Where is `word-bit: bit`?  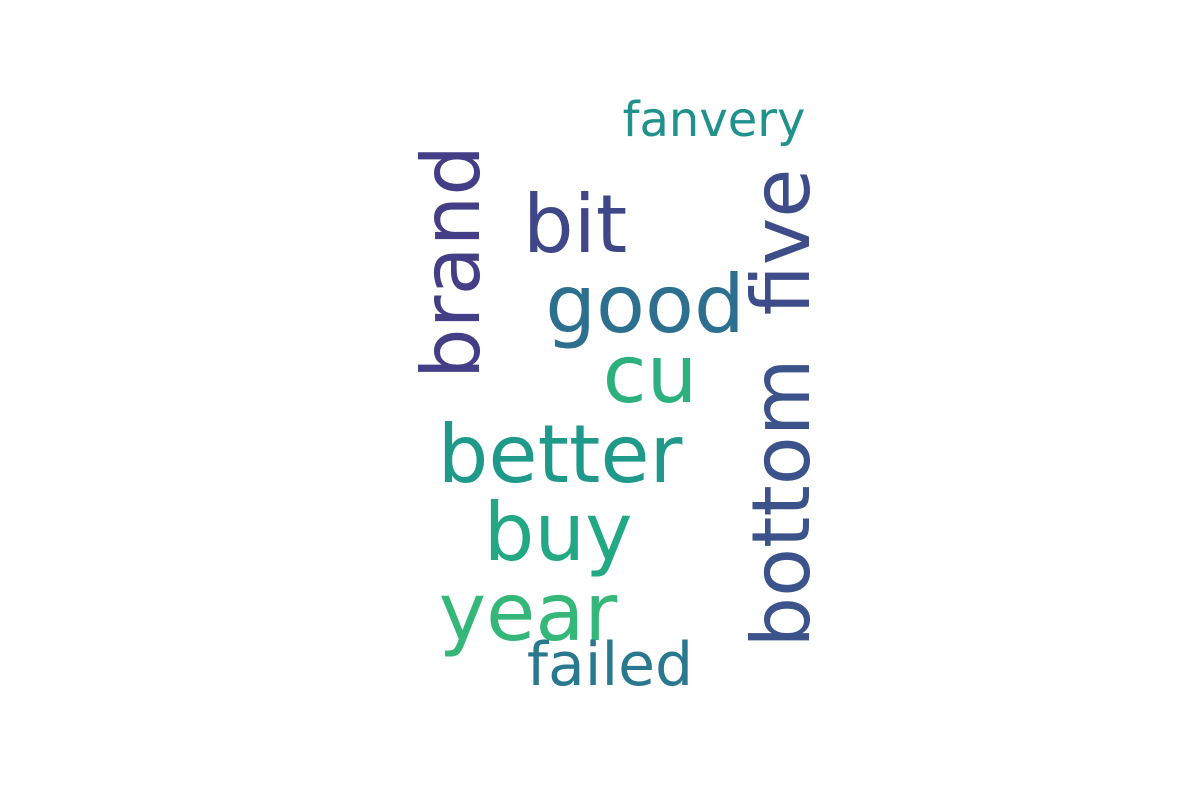 word-bit: bit is located at coordinates (575, 224).